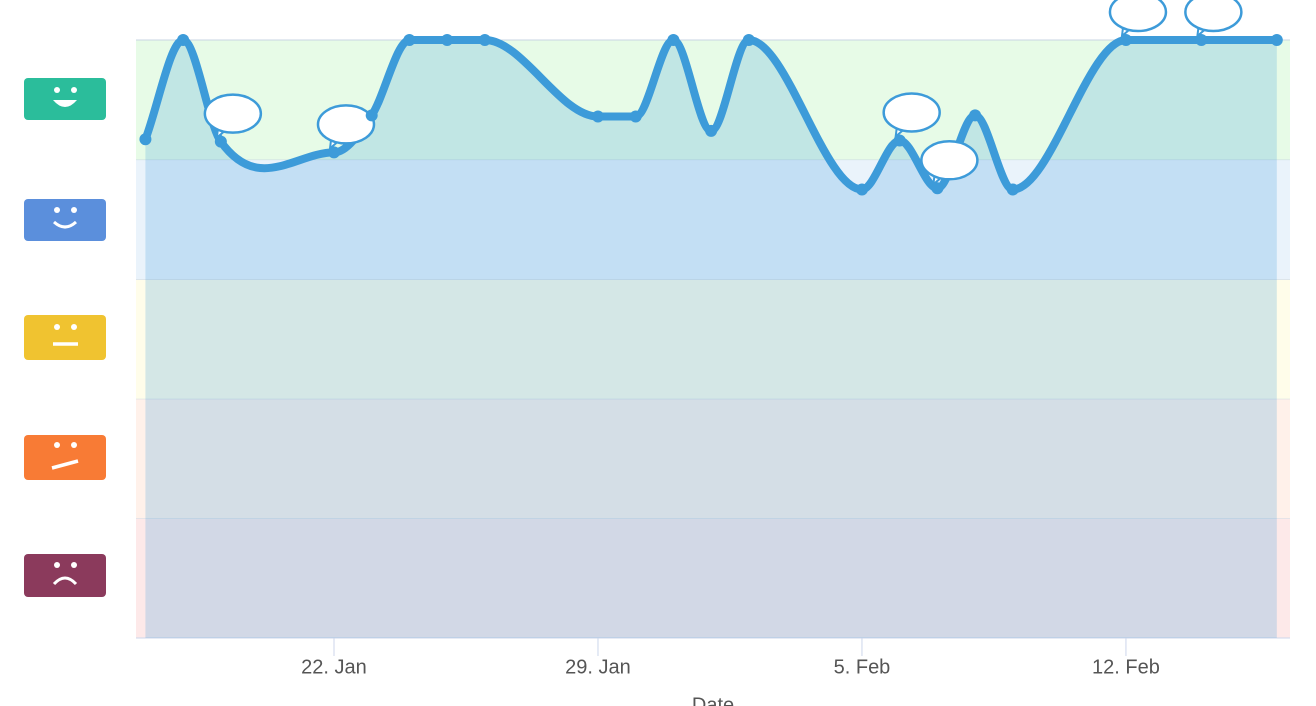  What do you see at coordinates (598, 667) in the screenshot?
I see `x-tick-label: 29. Jan` at bounding box center [598, 667].